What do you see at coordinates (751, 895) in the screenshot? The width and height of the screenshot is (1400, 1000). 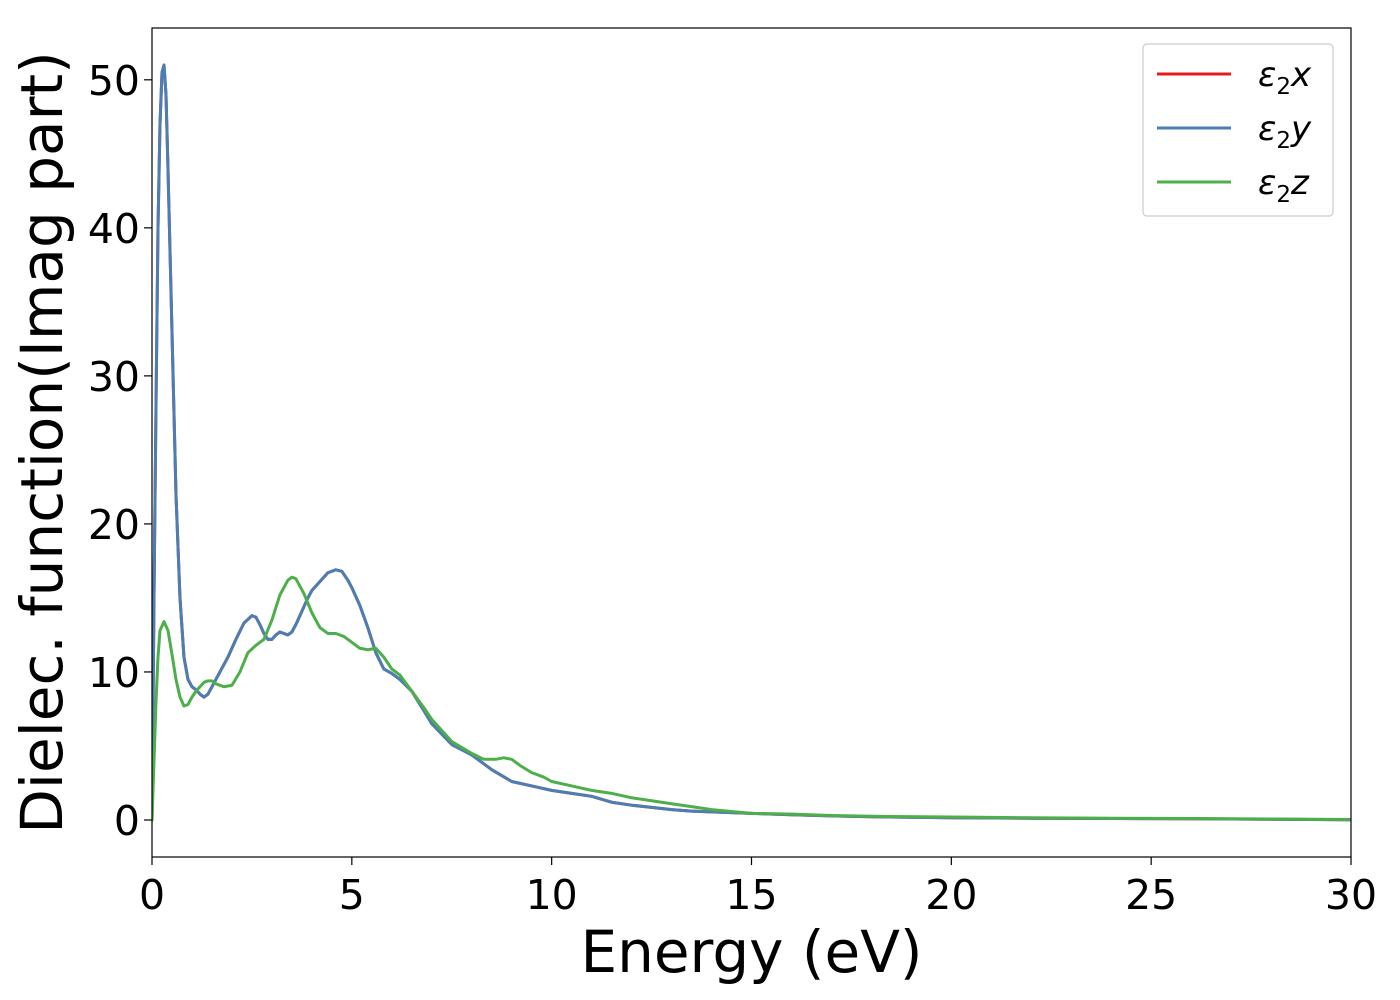 I see `x-tick-label: 15` at bounding box center [751, 895].